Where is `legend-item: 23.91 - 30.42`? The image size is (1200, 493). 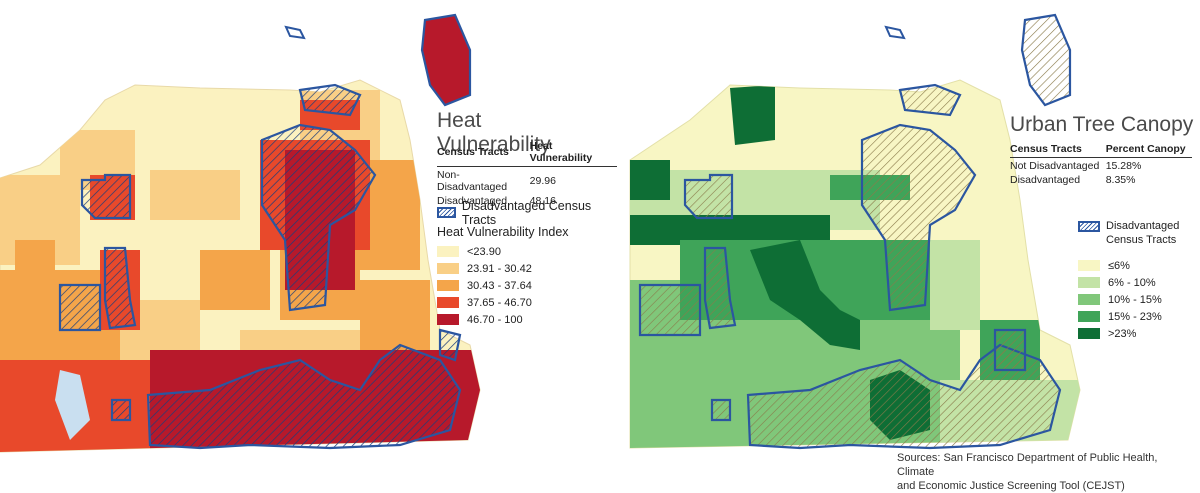
legend-item: 23.91 - 30.42 is located at coordinates (518, 268).